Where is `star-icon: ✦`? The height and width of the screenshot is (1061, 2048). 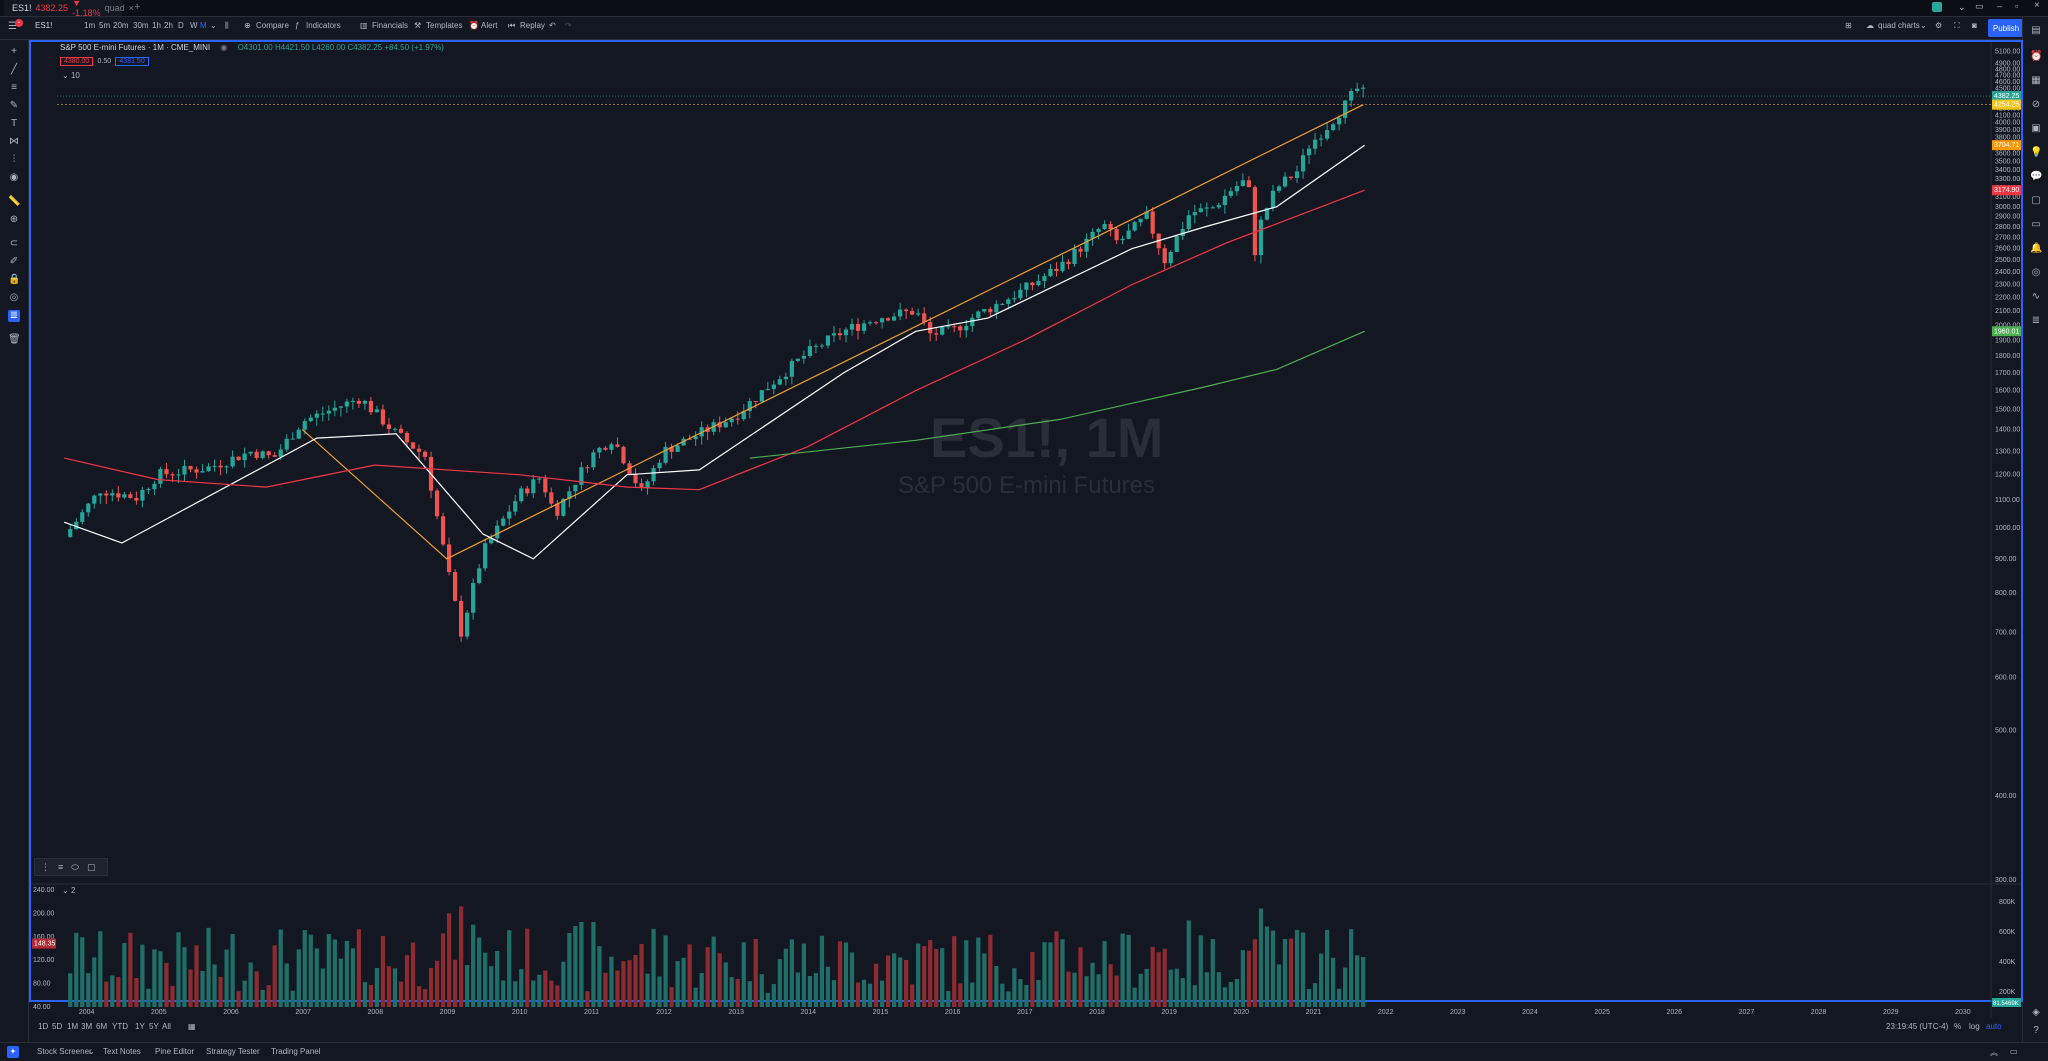 star-icon: ✦ is located at coordinates (13, 1052).